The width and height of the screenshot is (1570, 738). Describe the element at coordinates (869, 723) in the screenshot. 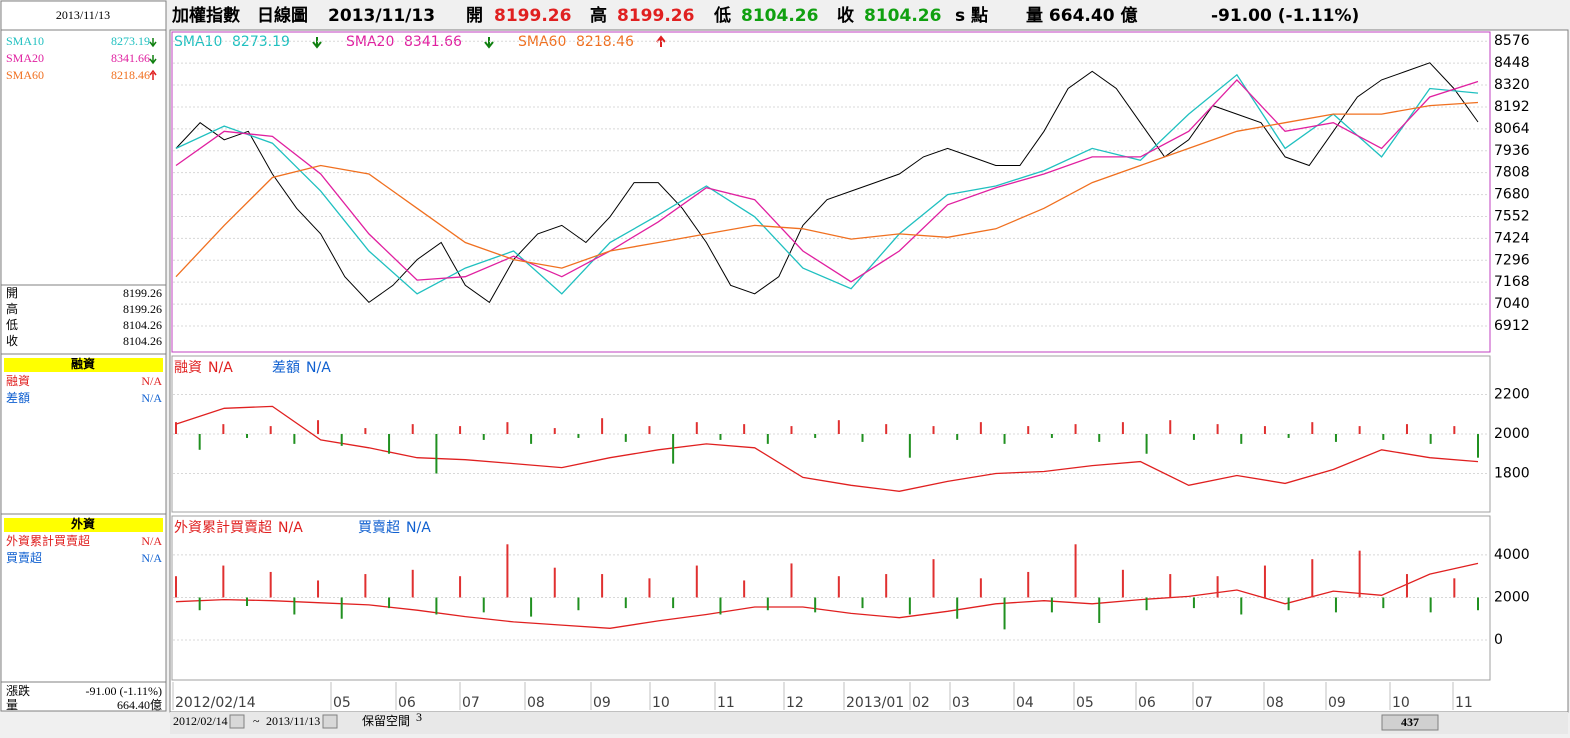

I see `toolbar` at that location.